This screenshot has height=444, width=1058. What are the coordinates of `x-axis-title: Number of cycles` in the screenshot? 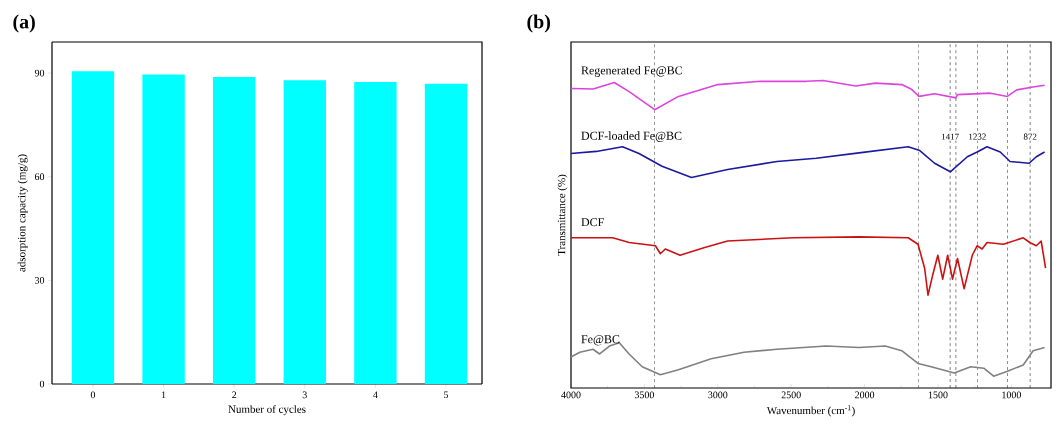 It's located at (267, 410).